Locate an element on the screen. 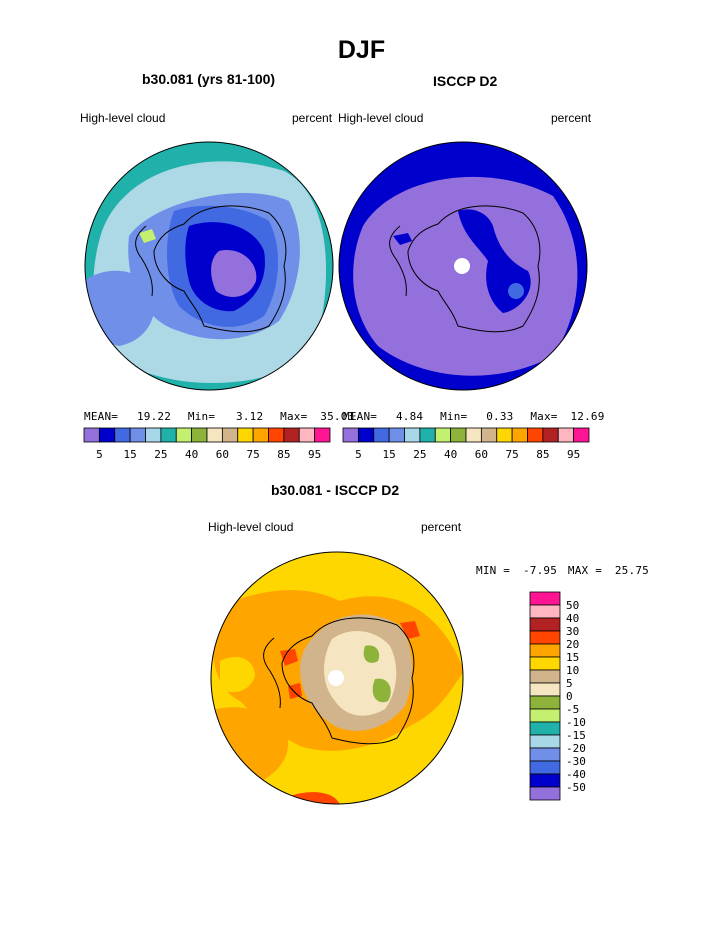 This screenshot has height=935, width=723. model-colorbar-tick-label: 75 is located at coordinates (253, 454).